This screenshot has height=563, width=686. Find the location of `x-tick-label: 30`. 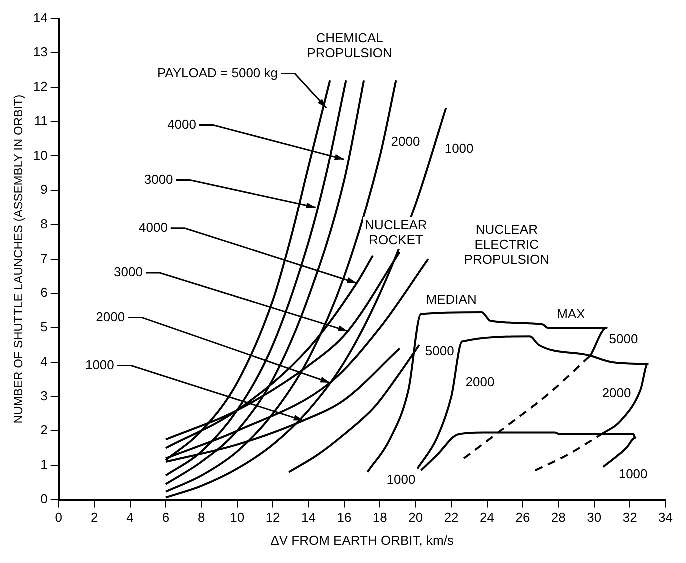

x-tick-label: 30 is located at coordinates (594, 518).